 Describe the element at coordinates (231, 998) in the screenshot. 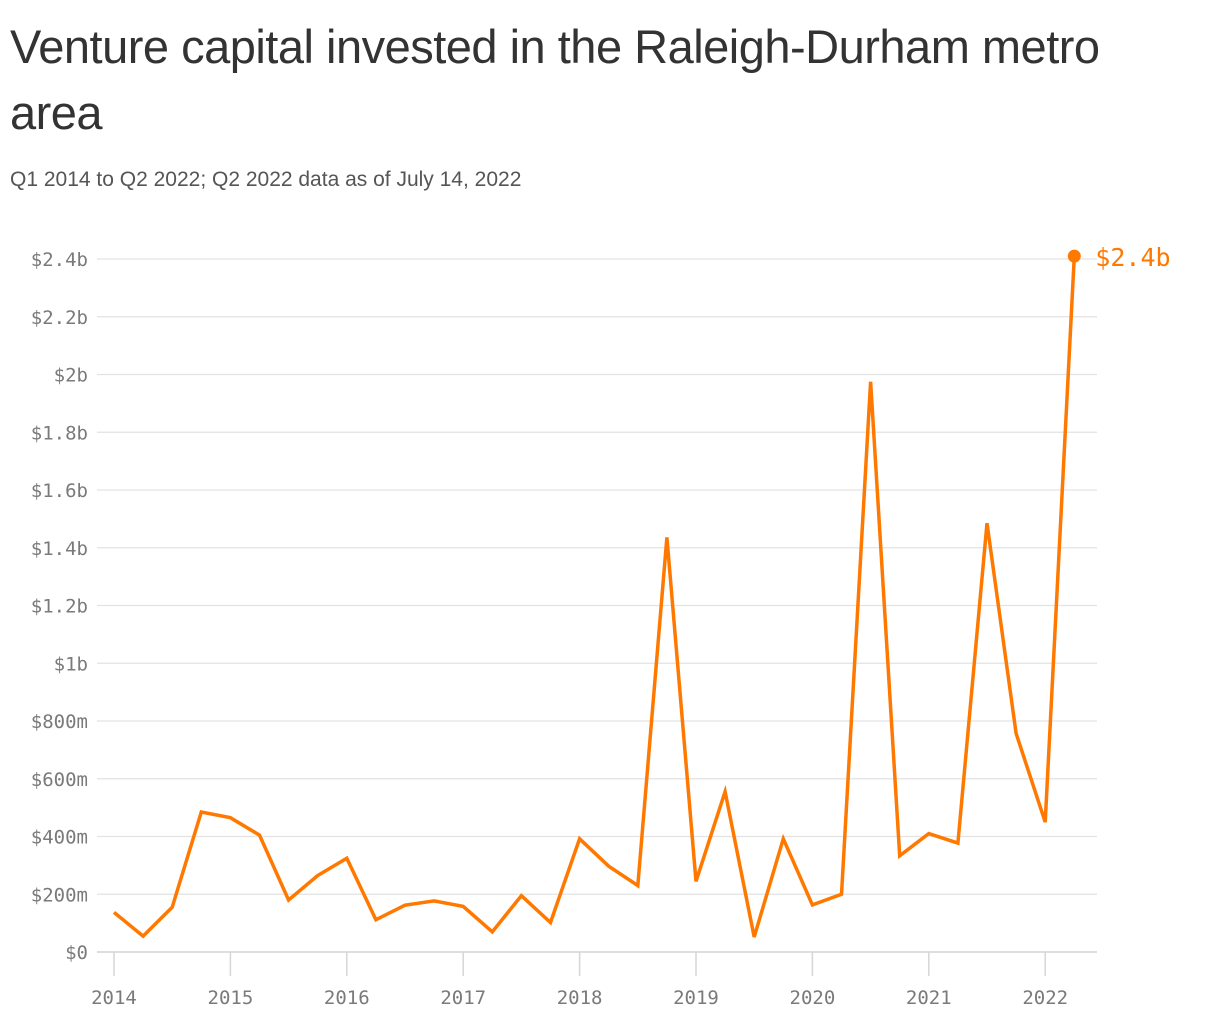

I see `x-tick-label: 2015` at that location.